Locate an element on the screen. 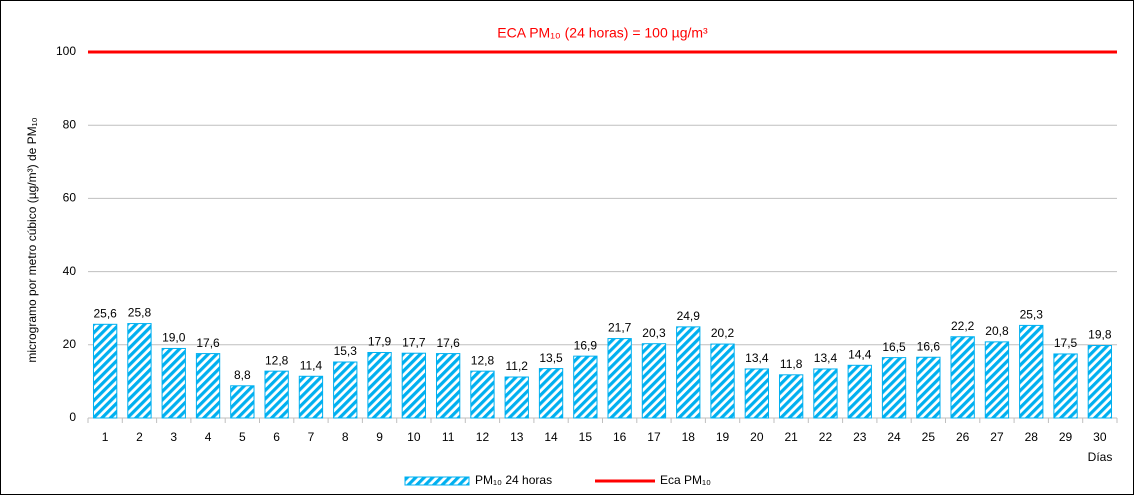  value-label: 24,9 is located at coordinates (689, 316).